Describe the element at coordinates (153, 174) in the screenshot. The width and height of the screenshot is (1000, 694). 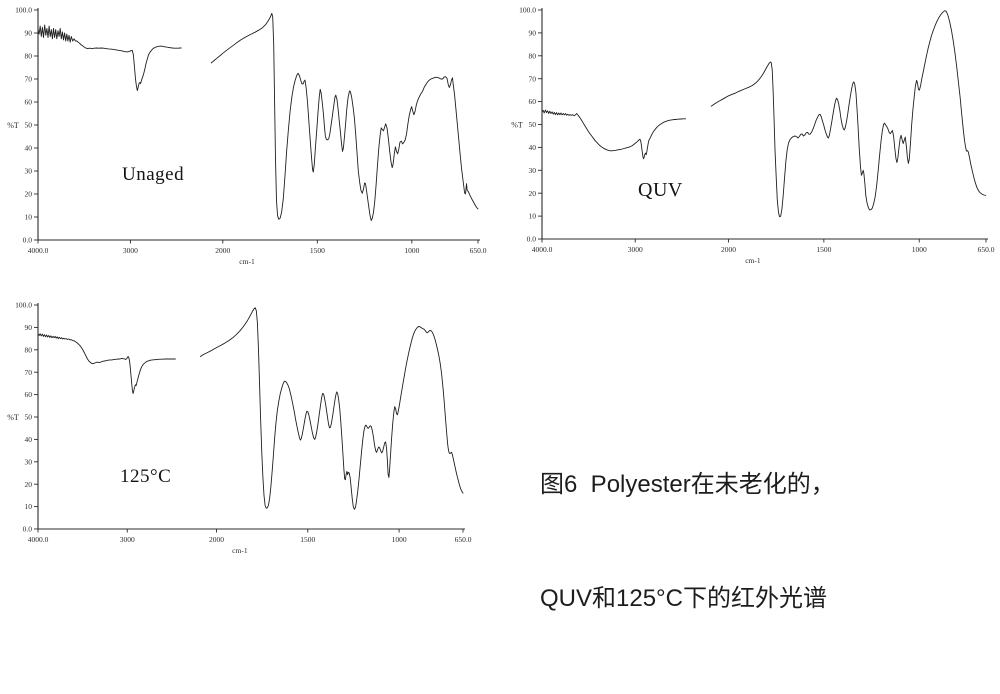
I see `chart-label-unaged: Unaged` at that location.